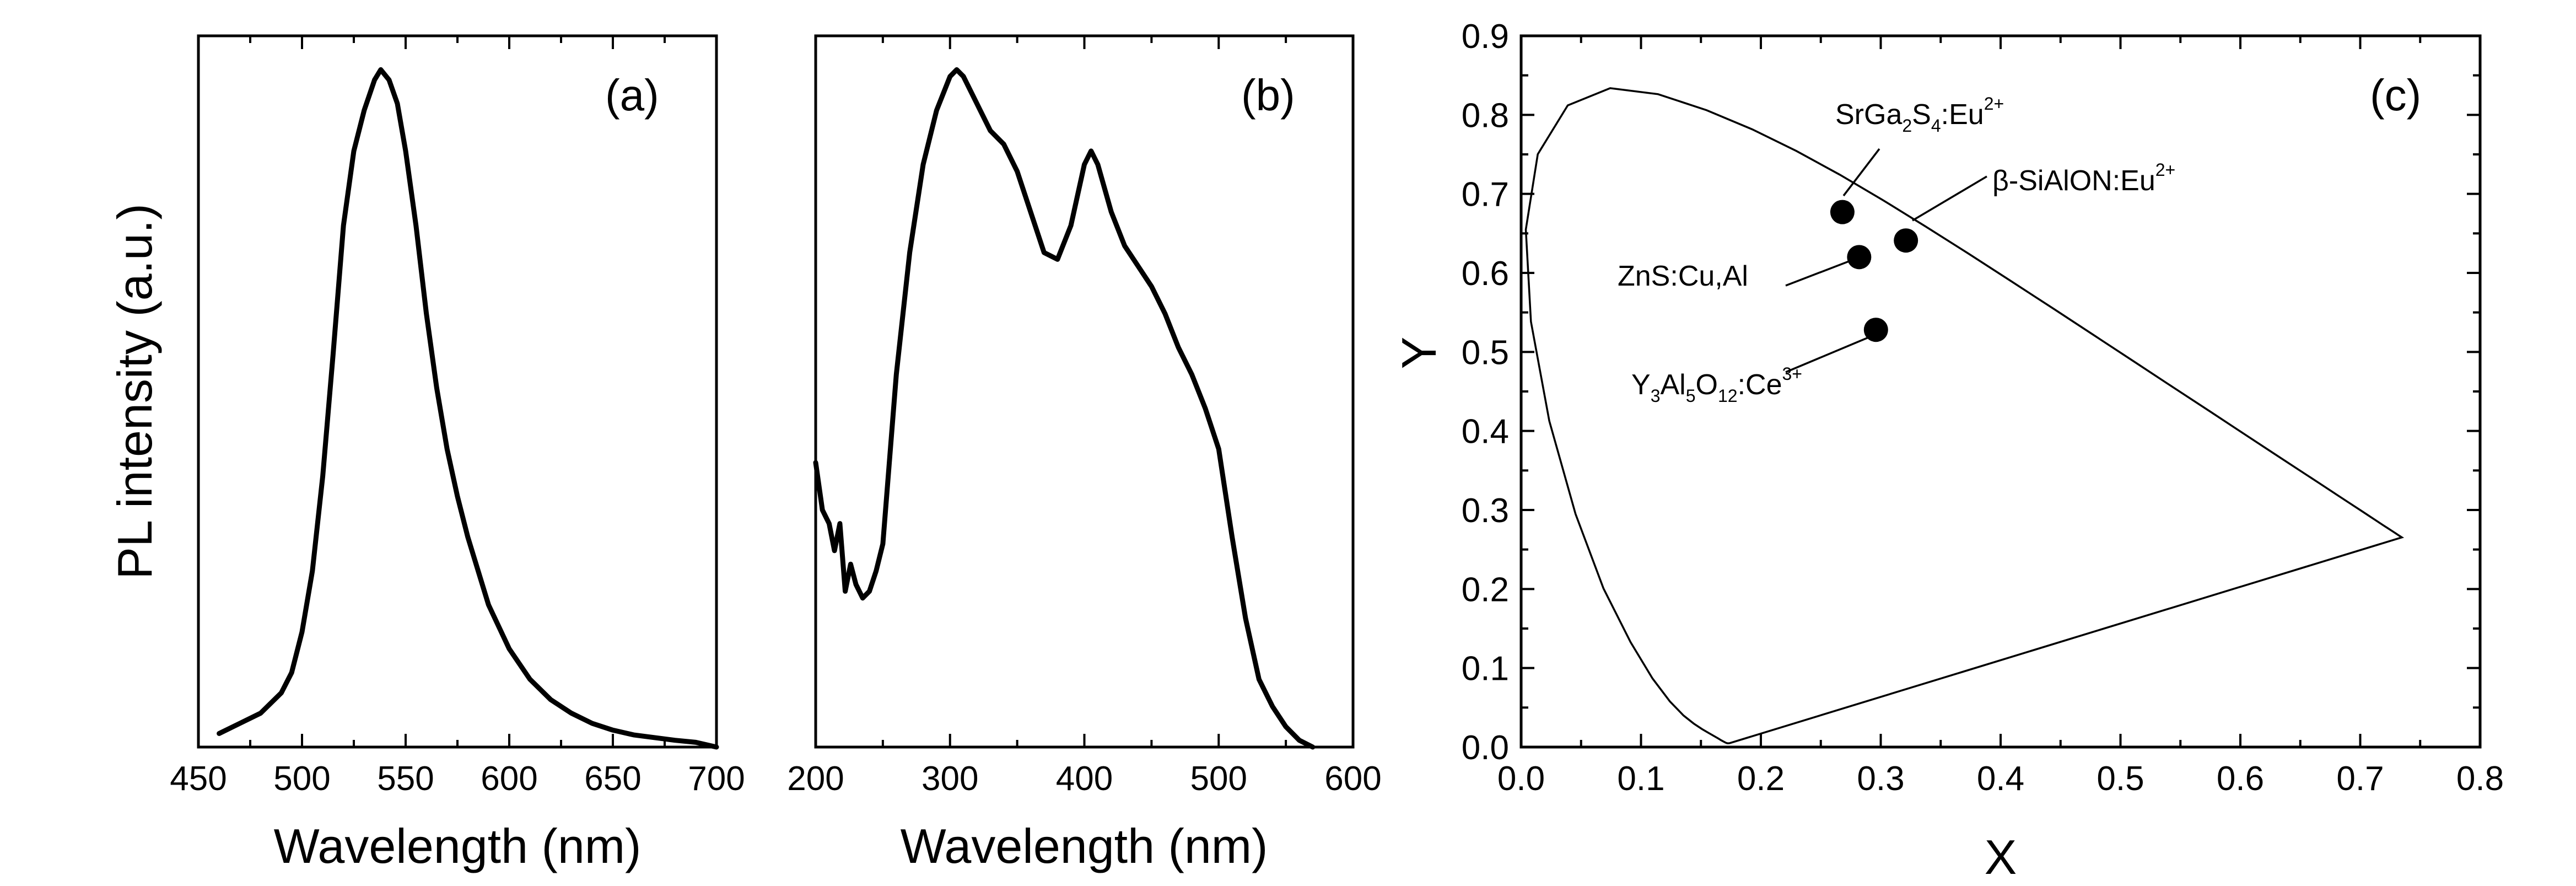 The width and height of the screenshot is (2576, 886). What do you see at coordinates (2000, 779) in the screenshot?
I see `x-tick-label: 0.4` at bounding box center [2000, 779].